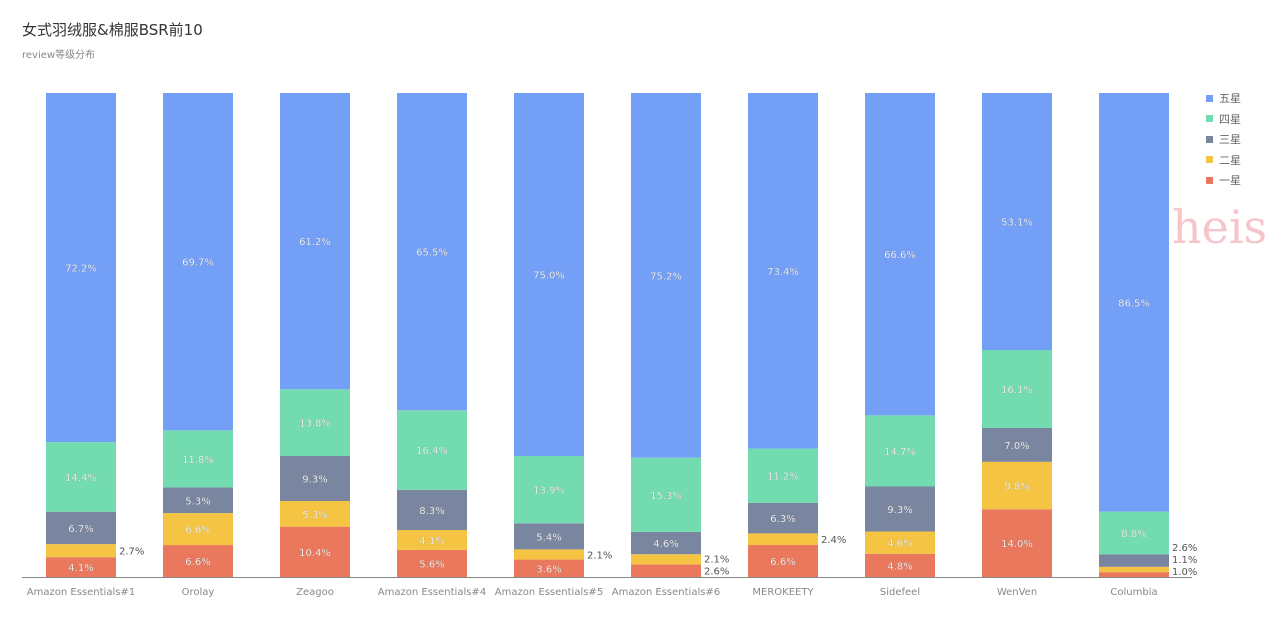  Describe the element at coordinates (432, 592) in the screenshot. I see `x-tick-label: Amazon Essentials#4` at that location.